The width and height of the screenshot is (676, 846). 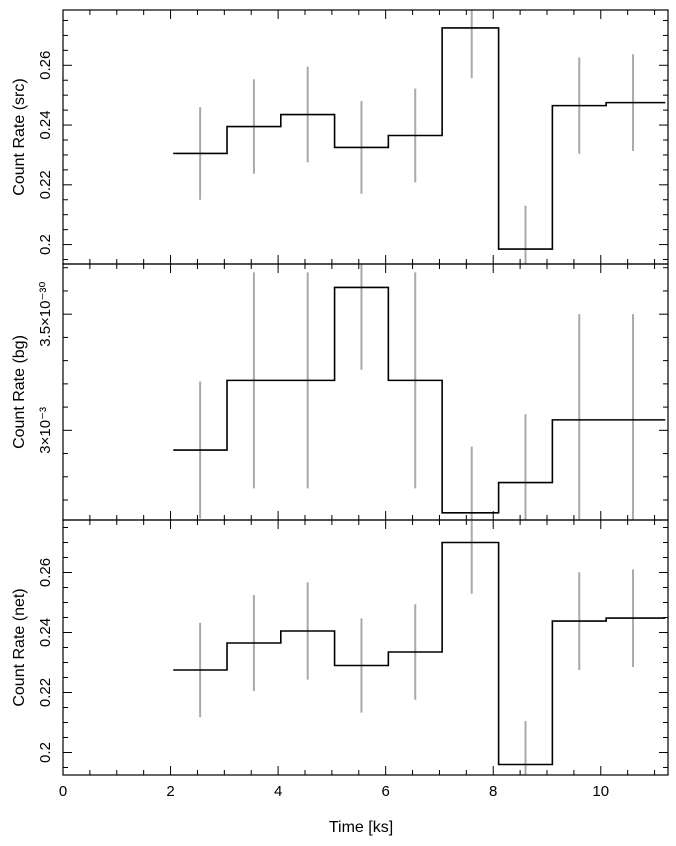 I want to click on y-axis-label: Count Rate (bg), so click(x=19, y=392).